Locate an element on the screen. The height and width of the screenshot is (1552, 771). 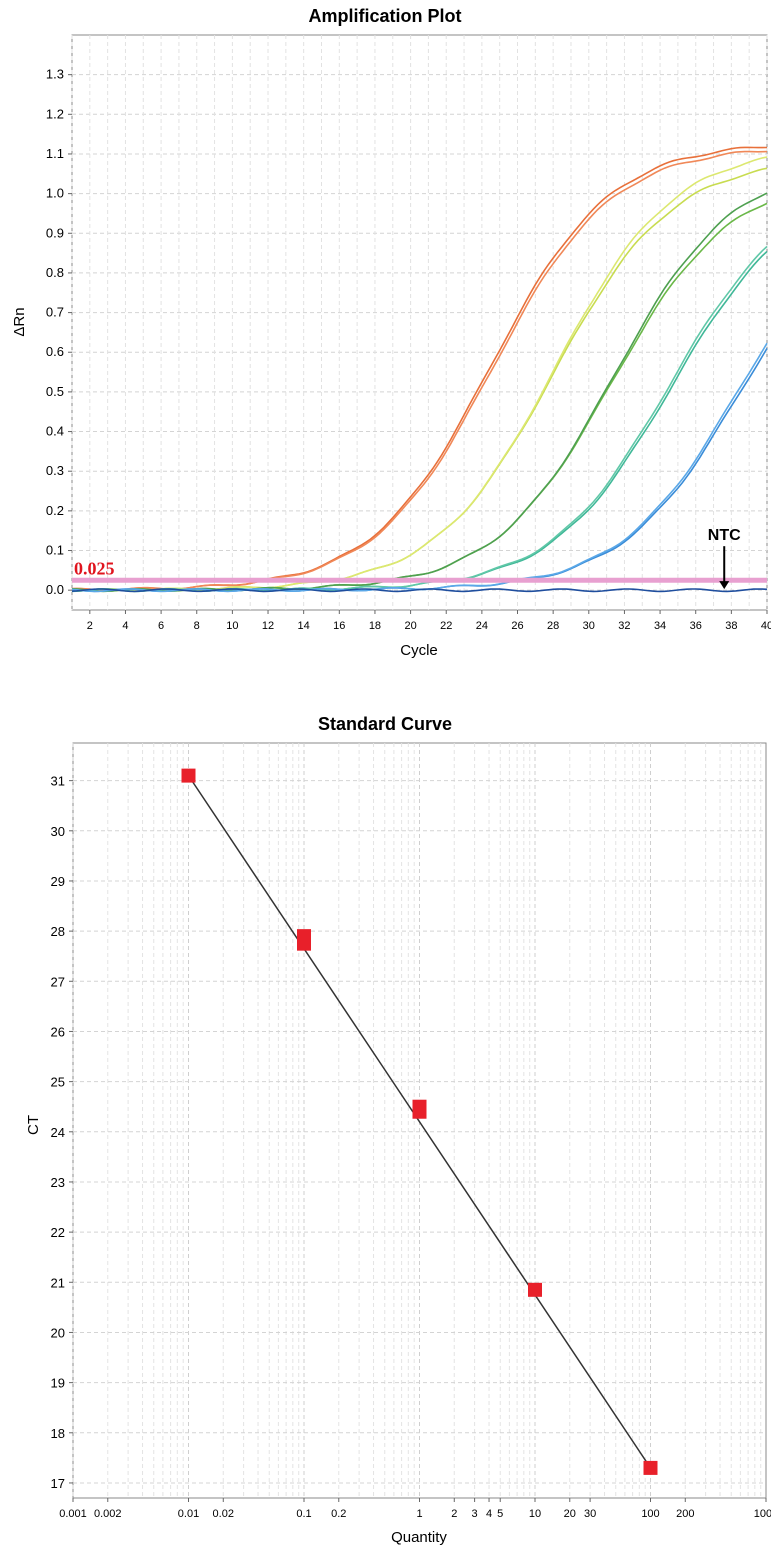
x-tick-label: 0.02 is located at coordinates (223, 1514).